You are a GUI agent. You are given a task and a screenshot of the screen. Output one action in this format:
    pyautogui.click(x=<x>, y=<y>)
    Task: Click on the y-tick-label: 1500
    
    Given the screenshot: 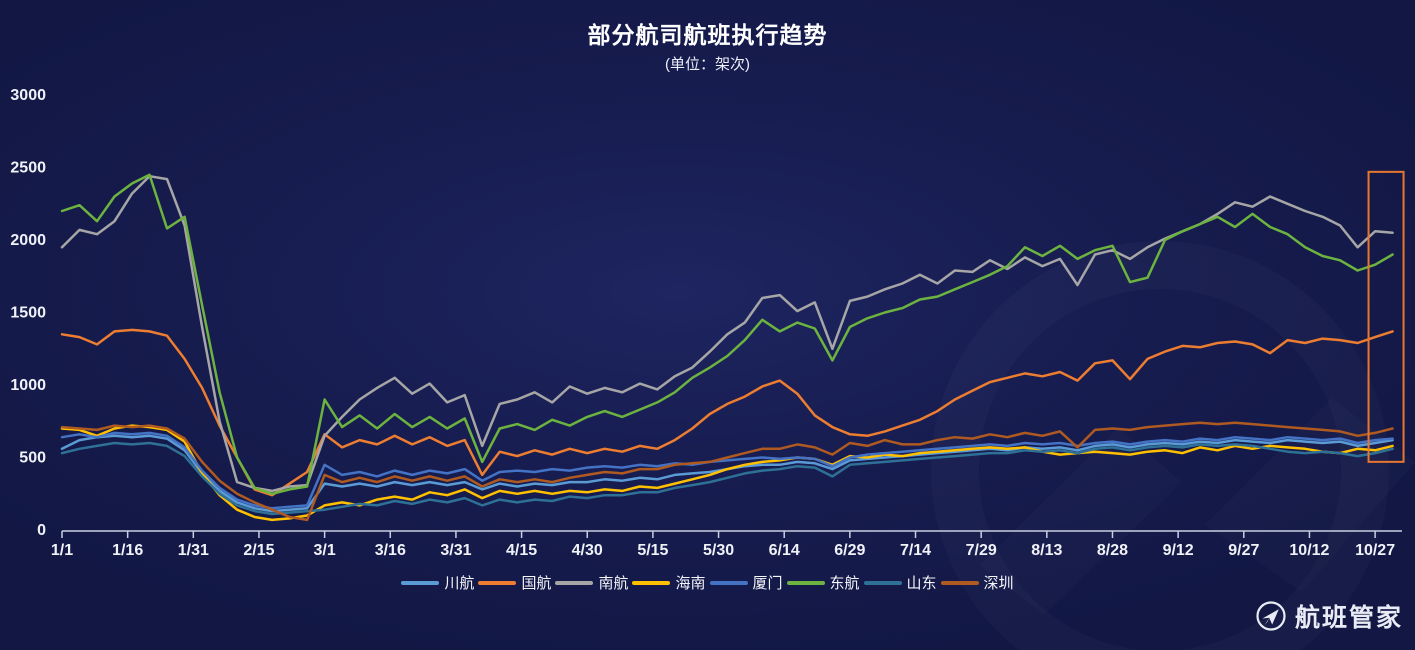 What is the action you would take?
    pyautogui.click(x=28, y=313)
    